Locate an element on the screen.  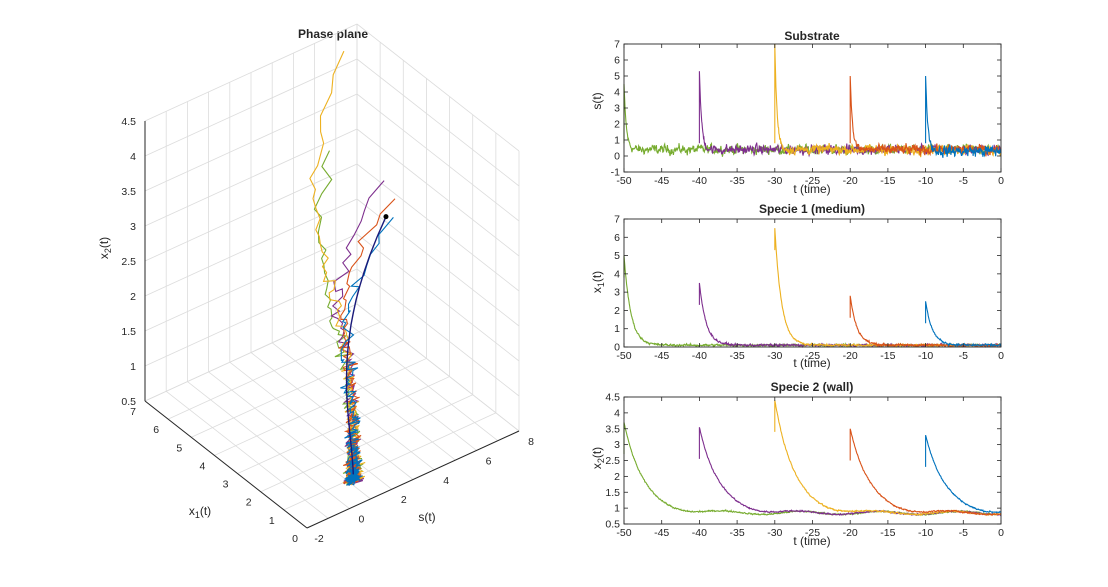
x-tick-label: -25 is located at coordinates (812, 181).